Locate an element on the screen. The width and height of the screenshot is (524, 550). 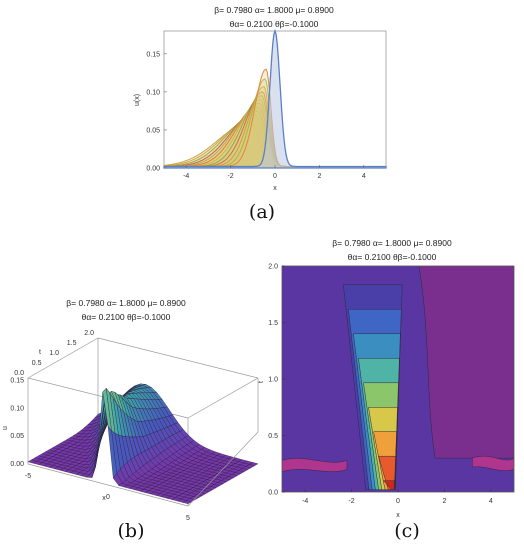
panel-a-ylabel: u(x) is located at coordinates (137, 100).